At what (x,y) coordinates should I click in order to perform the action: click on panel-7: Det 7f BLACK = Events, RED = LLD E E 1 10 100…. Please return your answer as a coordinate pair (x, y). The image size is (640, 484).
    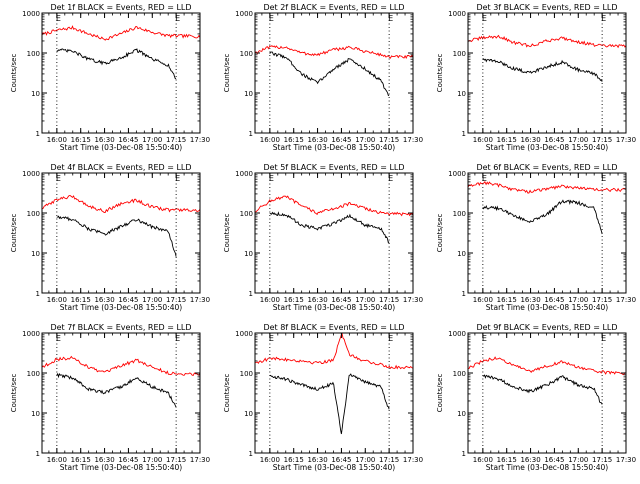
    Looking at the image, I should click on (110, 397).